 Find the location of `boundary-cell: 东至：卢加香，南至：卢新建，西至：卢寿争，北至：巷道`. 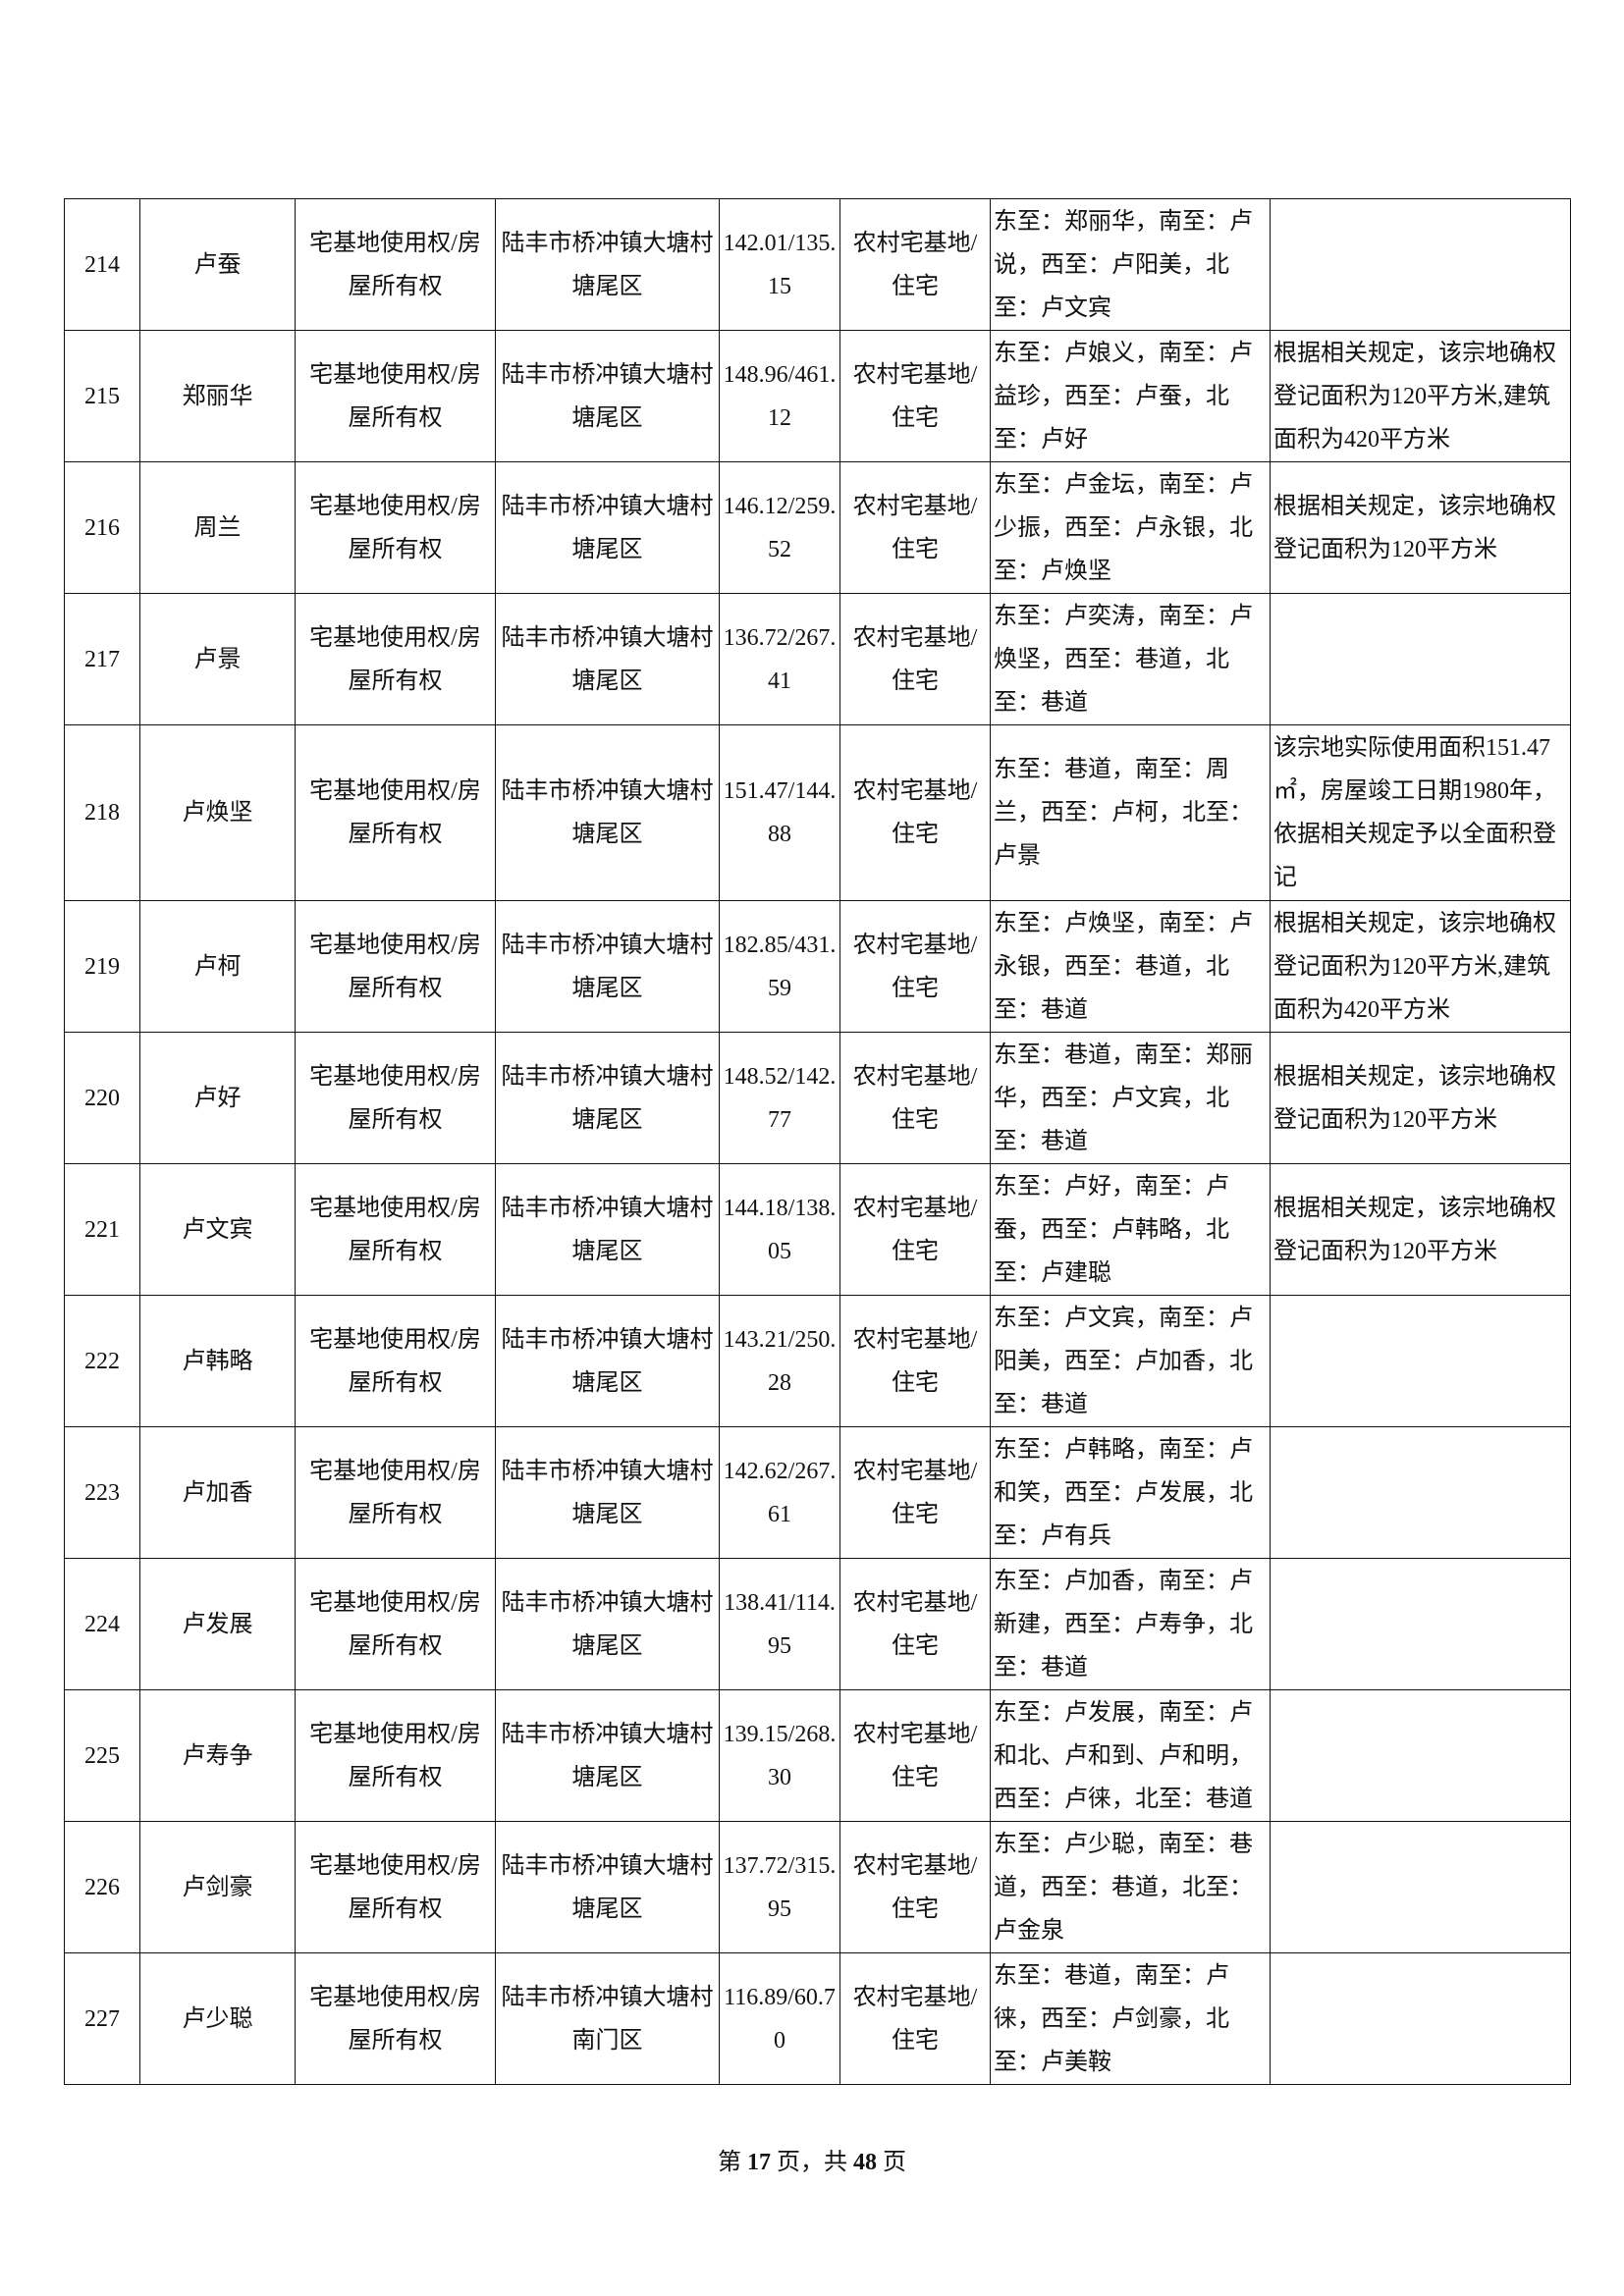

boundary-cell: 东至：卢加香，南至：卢新建，西至：卢寿争，北至：巷道 is located at coordinates (1130, 1624).